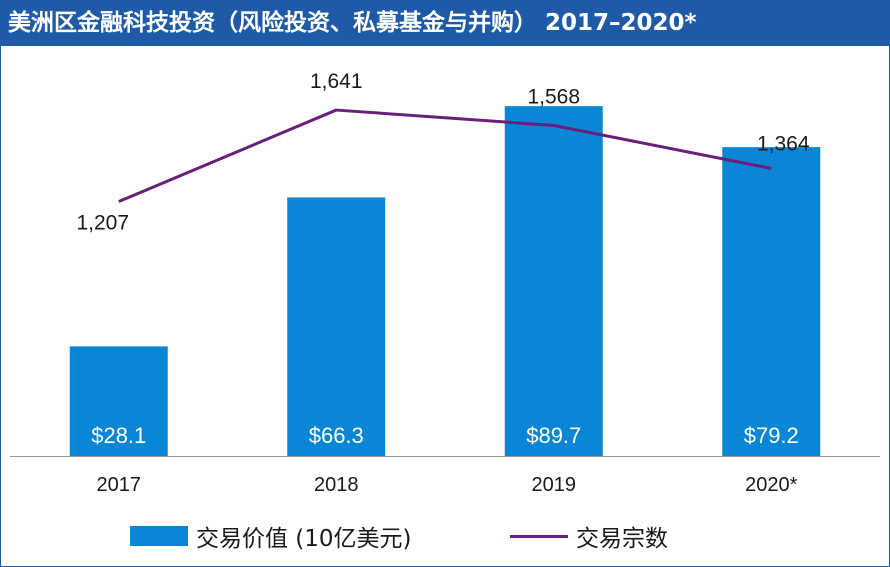  What do you see at coordinates (336, 81) in the screenshot?
I see `line-value-label: 1,641` at bounding box center [336, 81].